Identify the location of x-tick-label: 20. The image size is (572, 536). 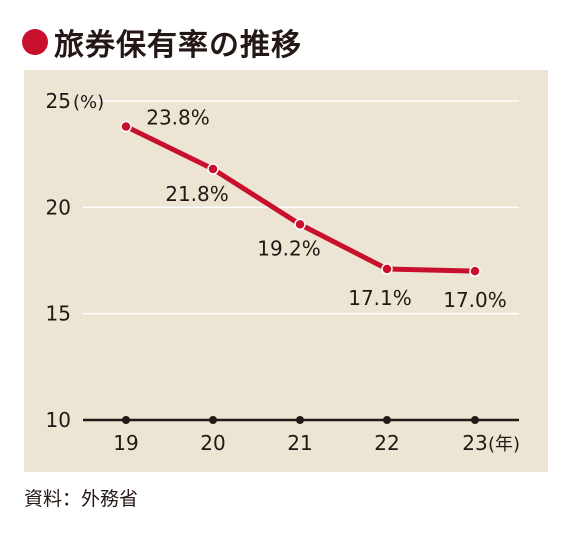
(212, 443).